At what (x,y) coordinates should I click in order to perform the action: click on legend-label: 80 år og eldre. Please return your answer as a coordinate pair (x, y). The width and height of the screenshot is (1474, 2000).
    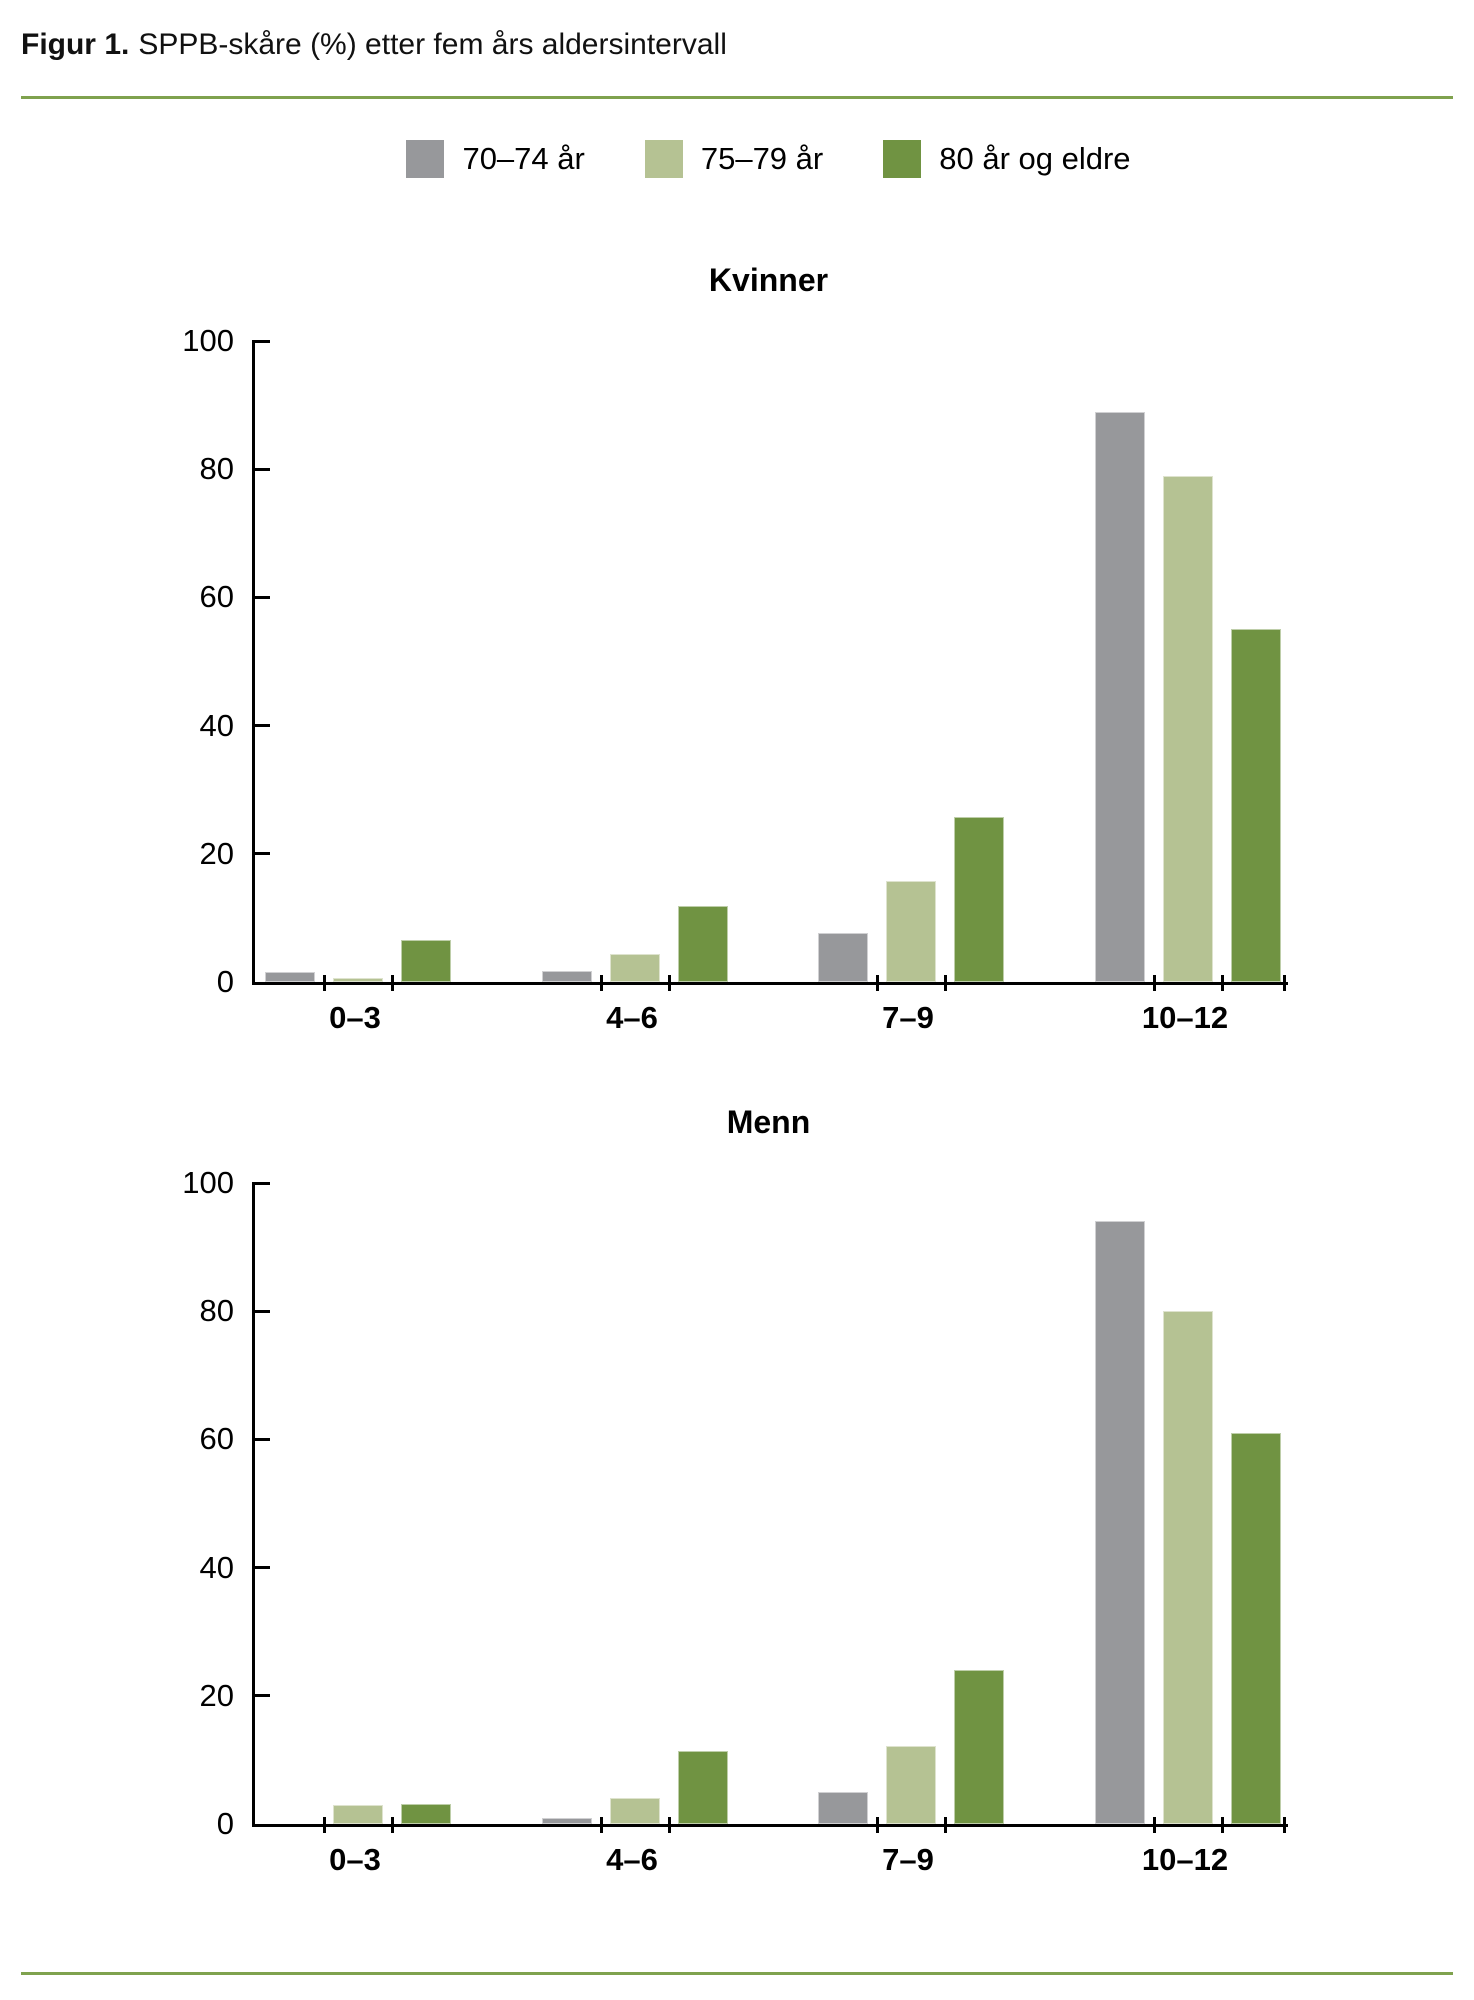
    Looking at the image, I should click on (1035, 158).